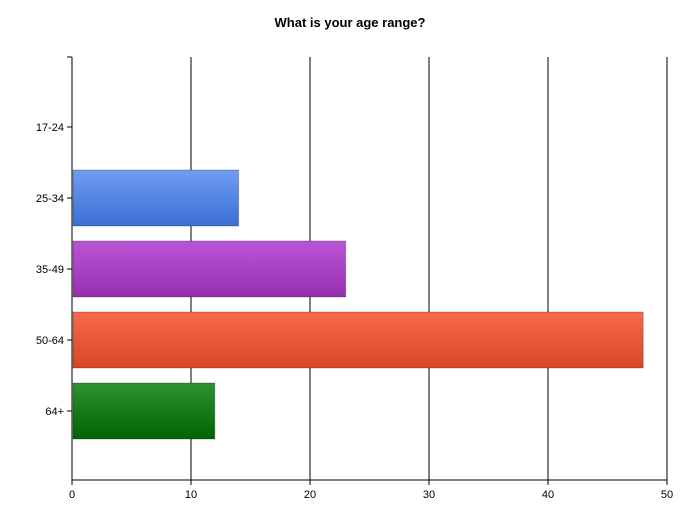  What do you see at coordinates (144, 411) in the screenshot?
I see `bar-64+` at bounding box center [144, 411].